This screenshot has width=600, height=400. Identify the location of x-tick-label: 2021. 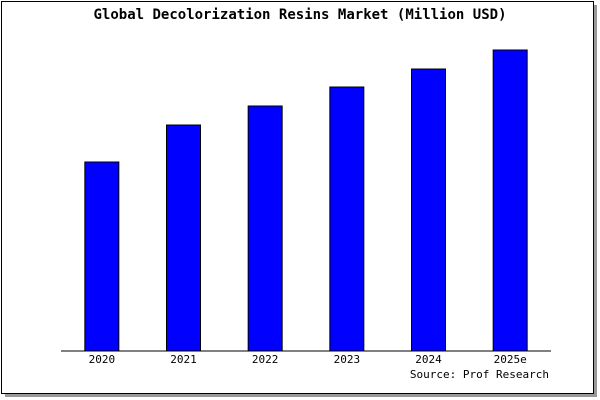
(183, 359).